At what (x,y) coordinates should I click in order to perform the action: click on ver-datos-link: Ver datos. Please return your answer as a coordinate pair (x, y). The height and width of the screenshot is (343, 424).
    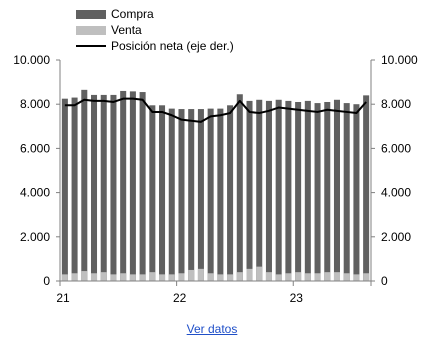
    Looking at the image, I should click on (212, 329).